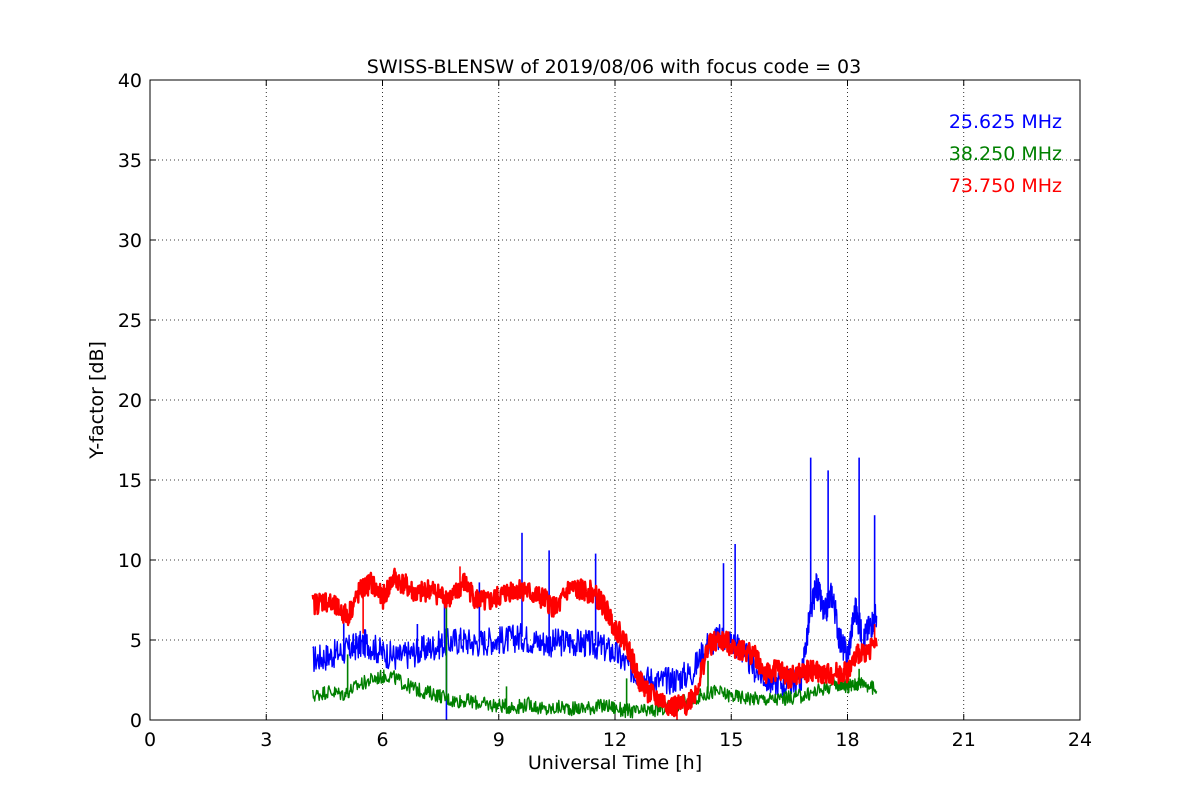  What do you see at coordinates (499, 740) in the screenshot?
I see `x-tick-label: 9` at bounding box center [499, 740].